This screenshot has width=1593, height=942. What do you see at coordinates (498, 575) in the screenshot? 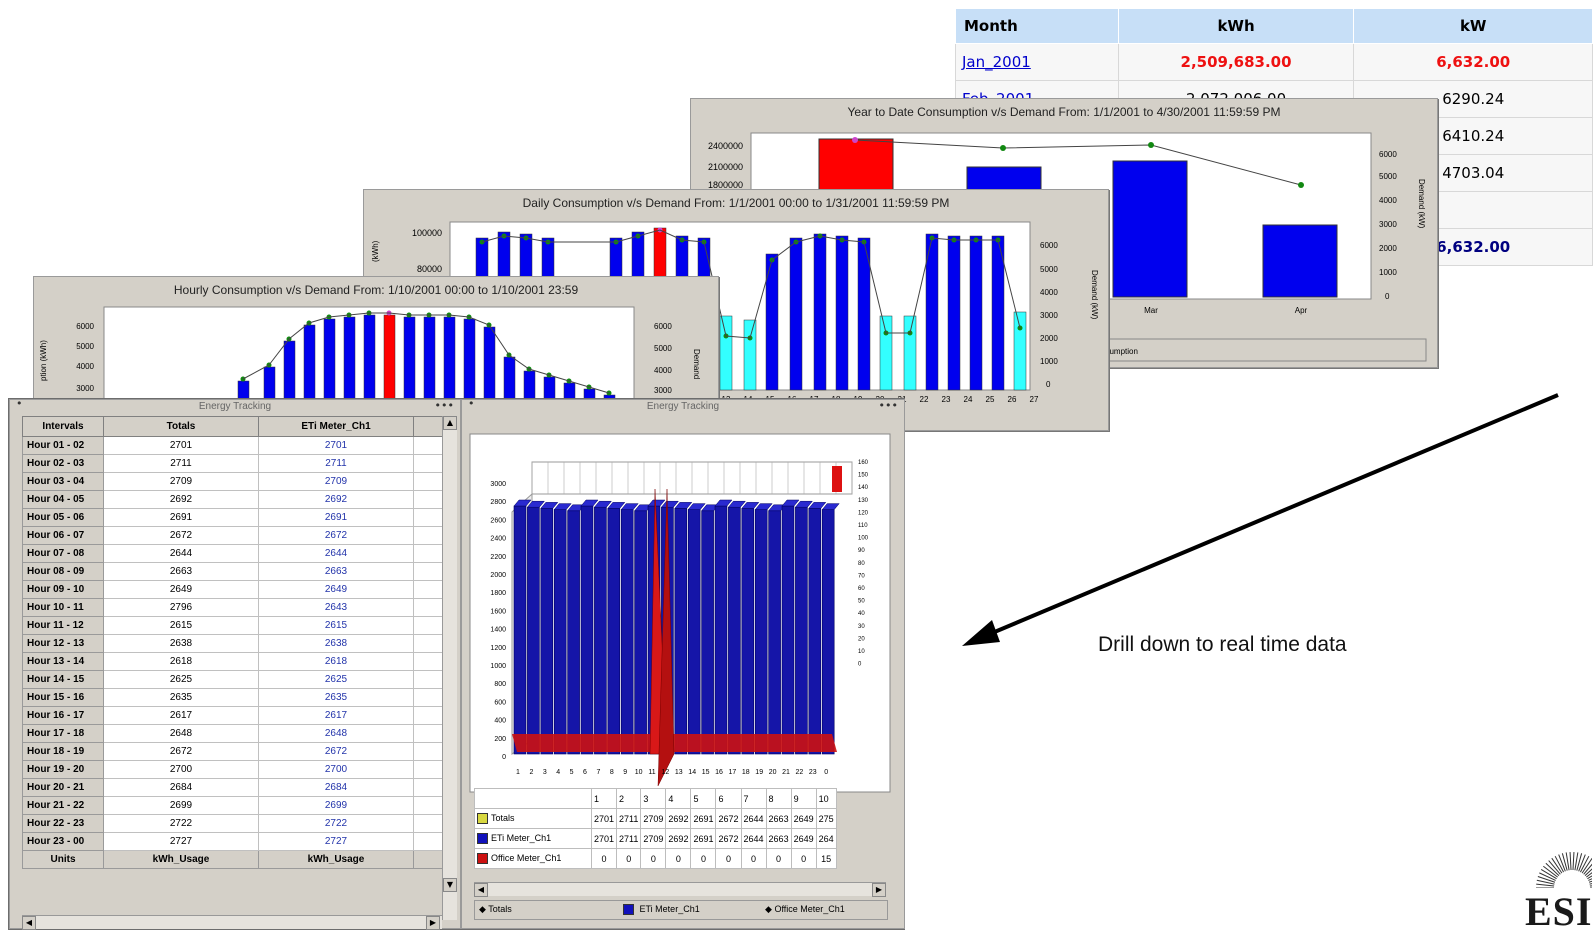
I see `y-tick: 2000` at bounding box center [498, 575].